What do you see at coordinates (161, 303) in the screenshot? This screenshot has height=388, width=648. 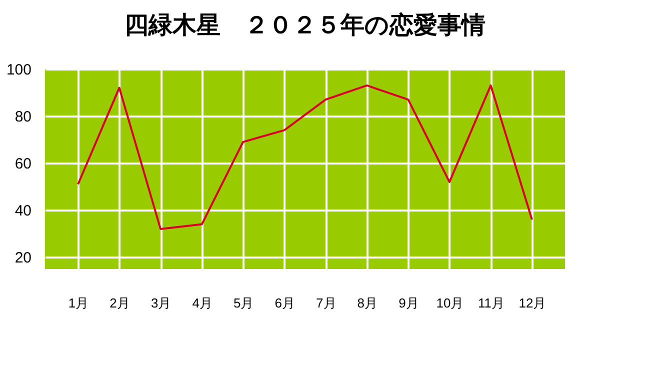 I see `x-tick-label: 3月` at bounding box center [161, 303].